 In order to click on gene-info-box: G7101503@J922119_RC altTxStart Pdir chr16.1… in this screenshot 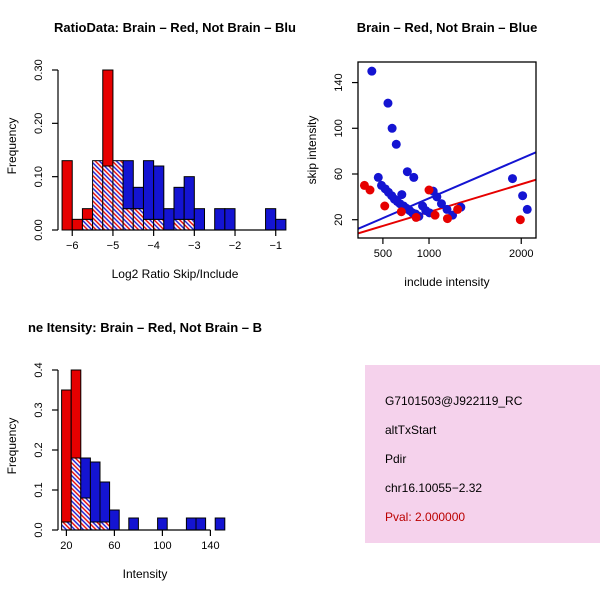, I will do `click(482, 454)`.